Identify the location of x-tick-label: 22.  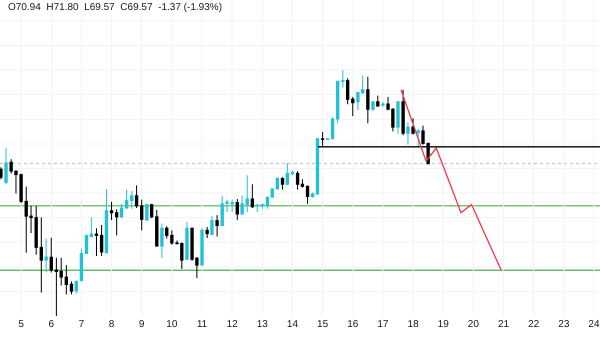
(534, 324).